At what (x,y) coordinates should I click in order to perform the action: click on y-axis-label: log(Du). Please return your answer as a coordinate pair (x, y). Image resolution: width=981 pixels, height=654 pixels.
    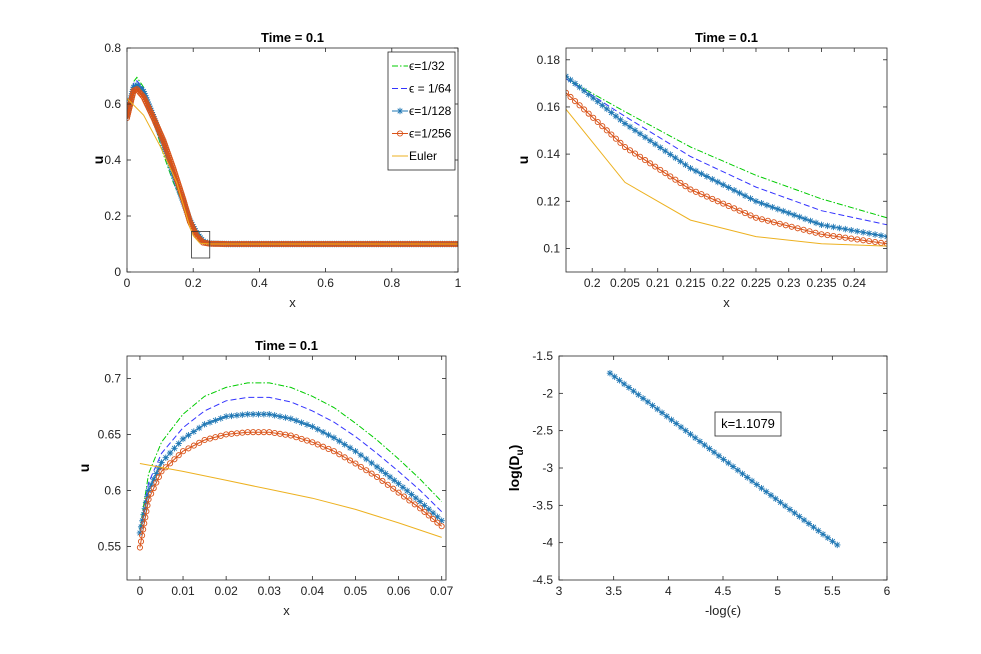
    Looking at the image, I should click on (516, 468).